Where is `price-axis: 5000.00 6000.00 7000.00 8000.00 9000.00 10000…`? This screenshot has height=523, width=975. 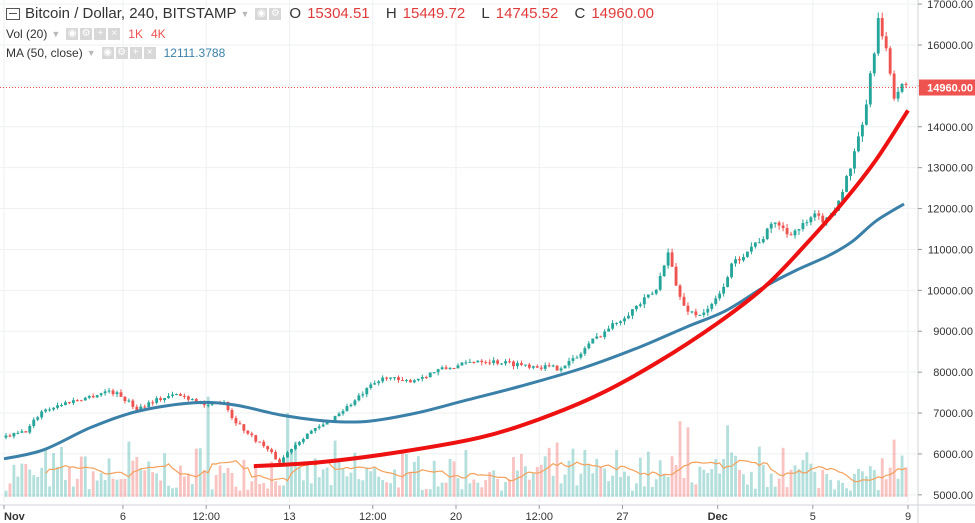 price-axis: 5000.00 6000.00 7000.00 8000.00 9000.00 10000… is located at coordinates (946, 261).